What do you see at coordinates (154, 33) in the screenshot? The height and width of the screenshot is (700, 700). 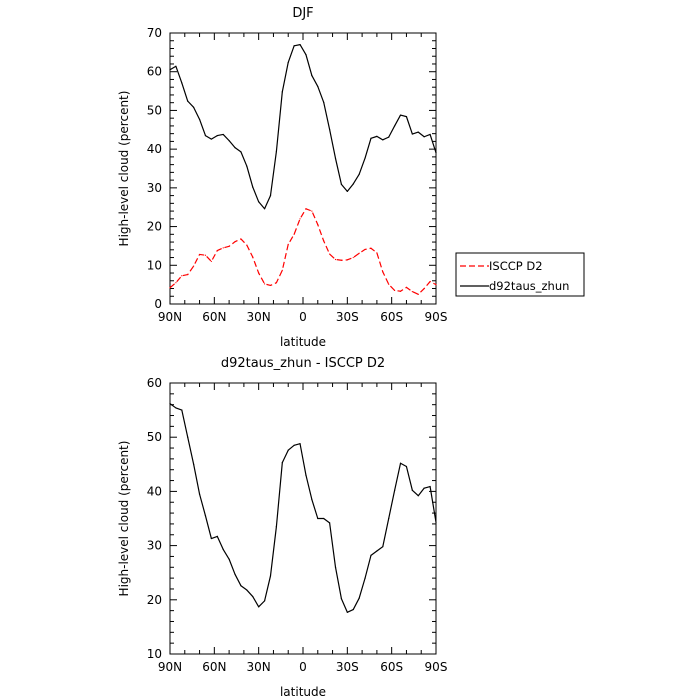 I see `y-tick-label: 70` at bounding box center [154, 33].